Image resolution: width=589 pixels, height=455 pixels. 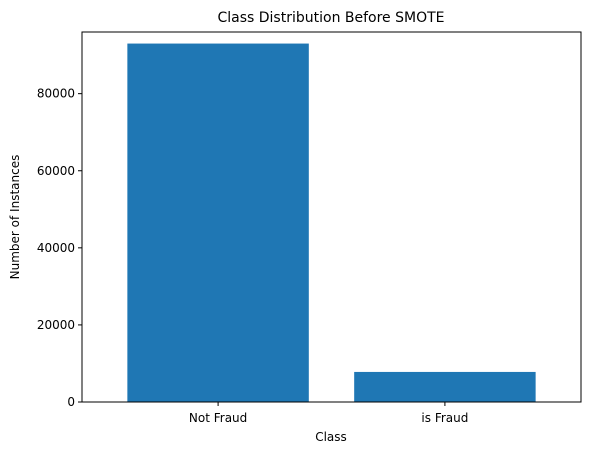 I want to click on y-axis-ticks: 0 20000 40000 60000 80000, so click(x=59, y=248).